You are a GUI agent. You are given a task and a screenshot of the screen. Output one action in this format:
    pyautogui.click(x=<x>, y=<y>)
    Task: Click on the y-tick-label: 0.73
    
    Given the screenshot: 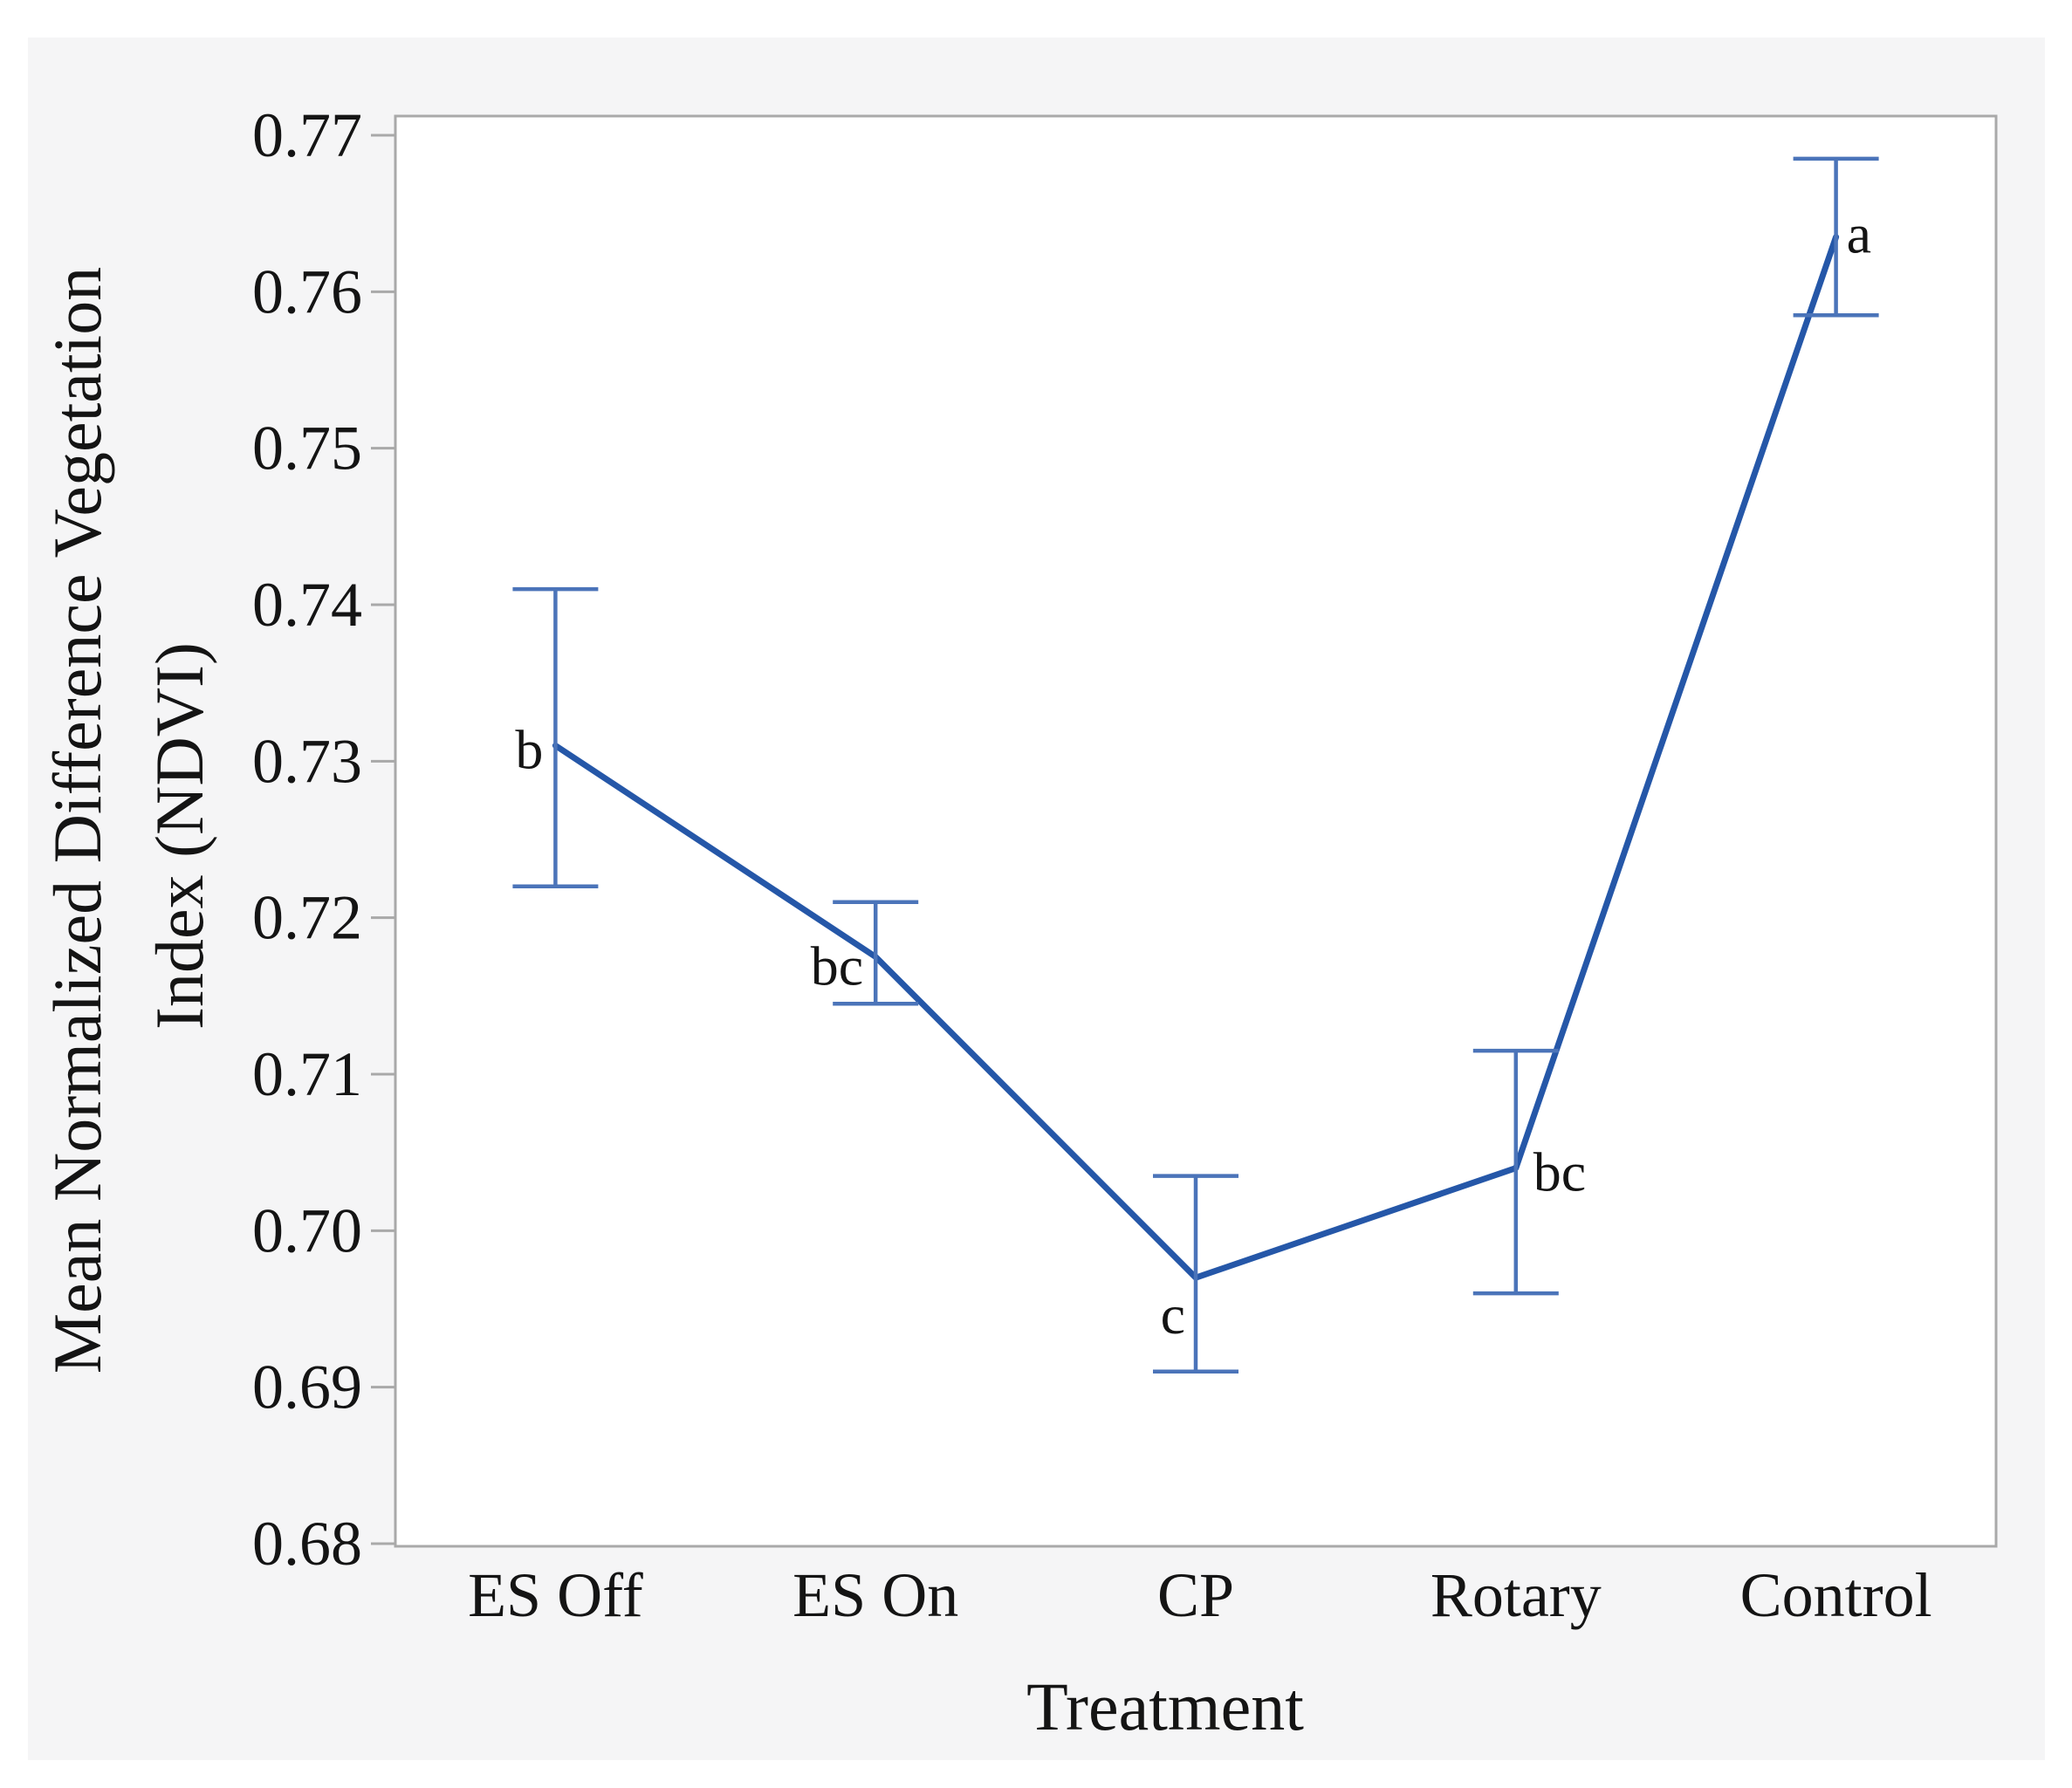 What is the action you would take?
    pyautogui.click(x=307, y=761)
    